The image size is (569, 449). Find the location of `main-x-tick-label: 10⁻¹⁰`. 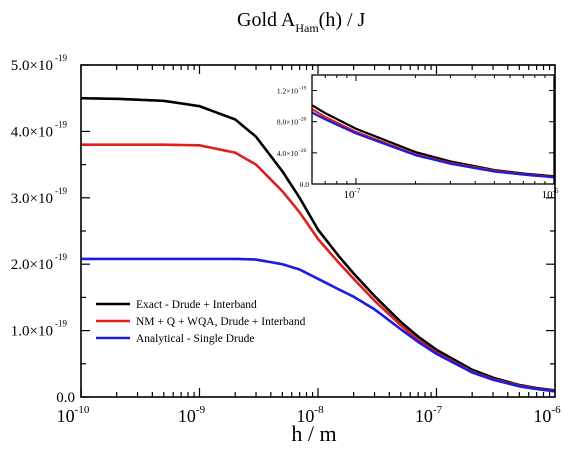

main-x-tick-label: 10⁻¹⁰ is located at coordinates (73, 415).